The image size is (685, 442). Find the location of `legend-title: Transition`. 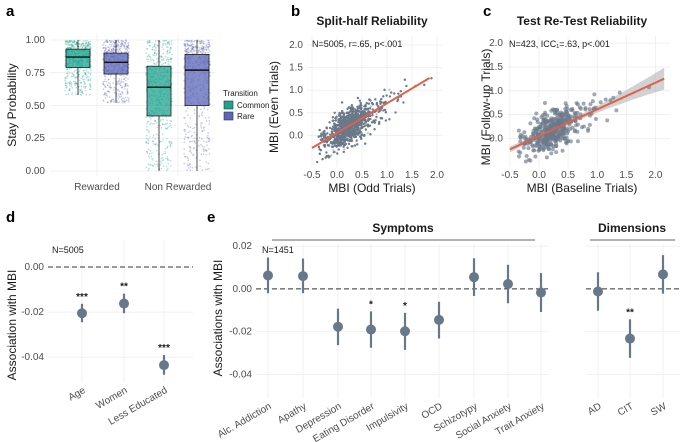

legend-title: Transition is located at coordinates (240, 93).